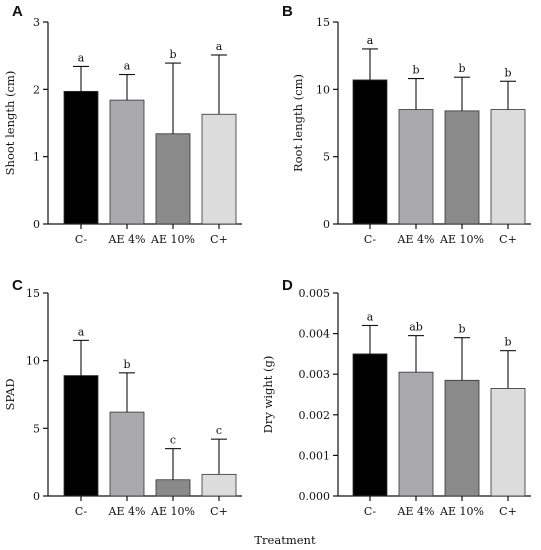 This screenshot has width=541, height=550. I want to click on y-axis-label: Root length (cm), so click(298, 123).